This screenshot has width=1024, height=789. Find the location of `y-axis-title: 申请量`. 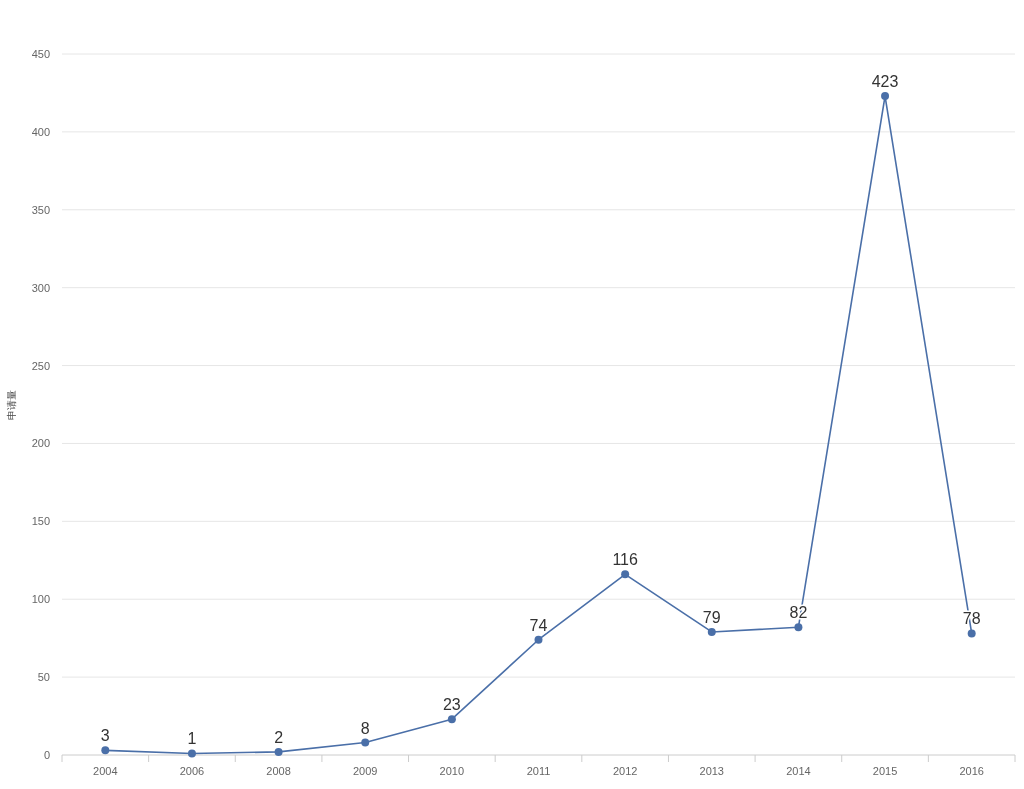

y-axis-title: 申请量 is located at coordinates (11, 404).